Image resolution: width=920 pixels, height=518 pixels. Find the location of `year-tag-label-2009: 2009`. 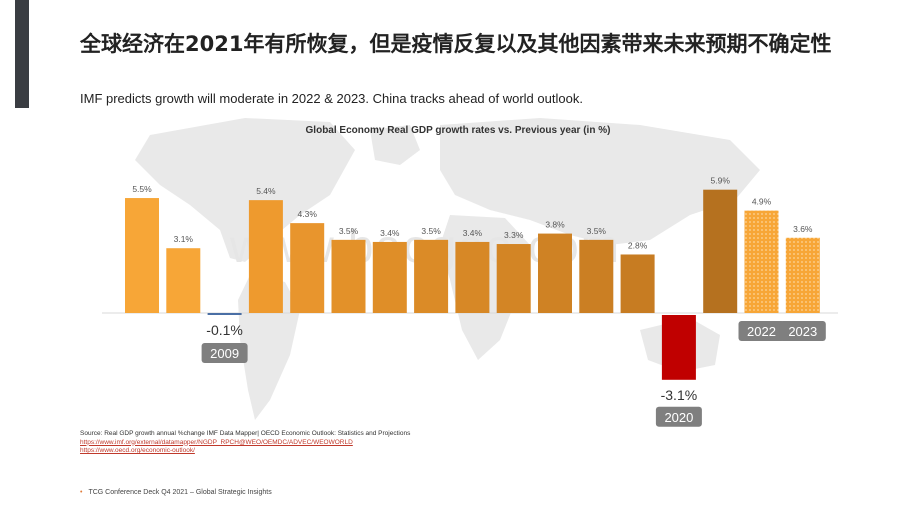

year-tag-label-2009: 2009 is located at coordinates (224, 353).